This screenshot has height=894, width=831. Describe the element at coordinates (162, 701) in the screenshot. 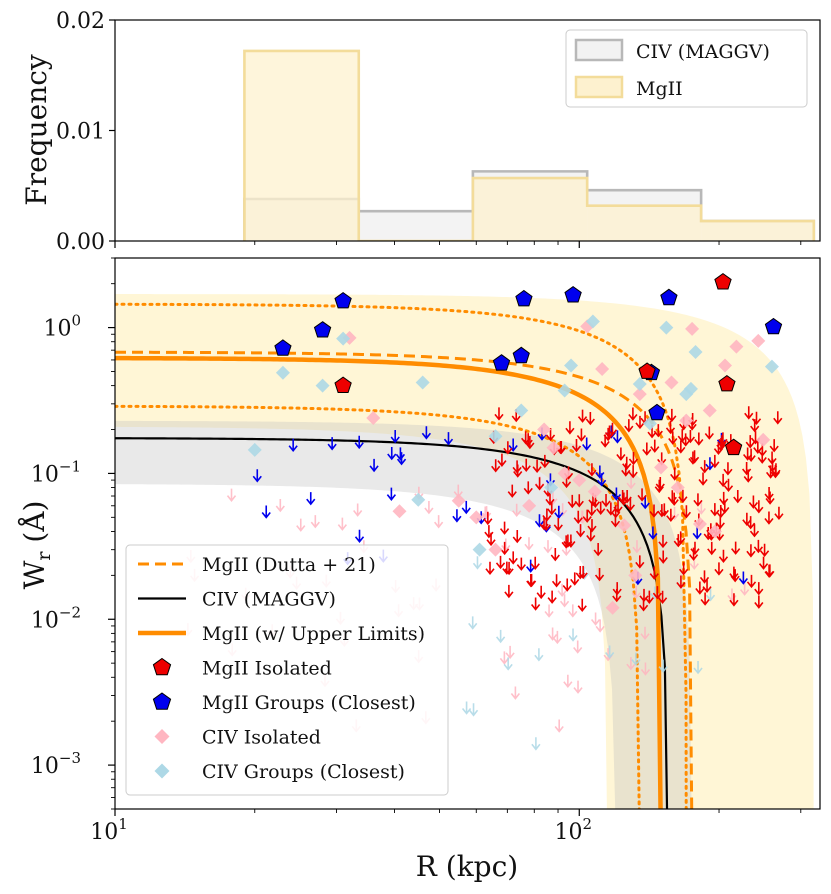

I see `legend-mgii-groups-closest-swatch` at that location.